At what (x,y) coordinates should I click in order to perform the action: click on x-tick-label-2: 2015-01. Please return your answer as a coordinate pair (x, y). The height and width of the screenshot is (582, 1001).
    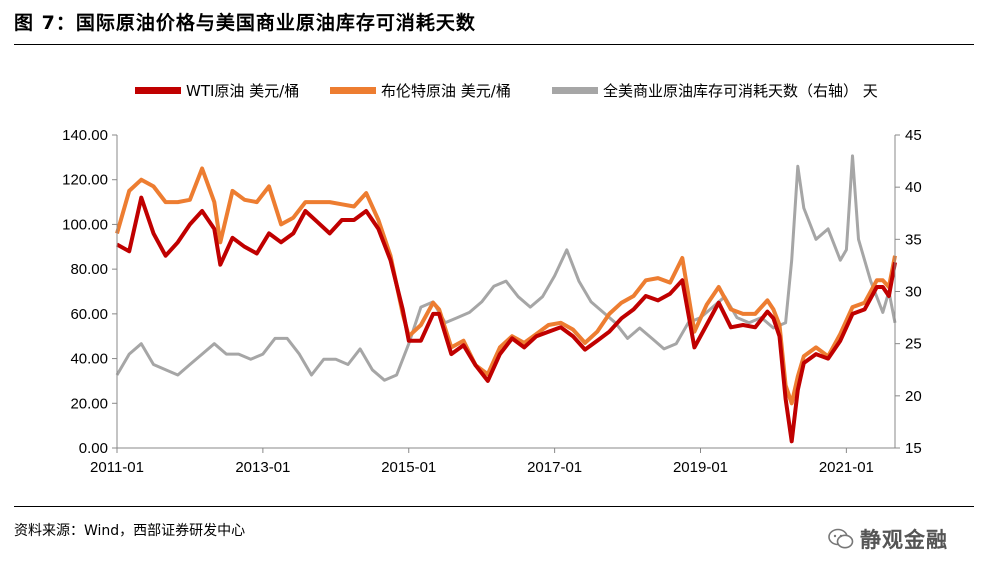
    Looking at the image, I should click on (408, 467).